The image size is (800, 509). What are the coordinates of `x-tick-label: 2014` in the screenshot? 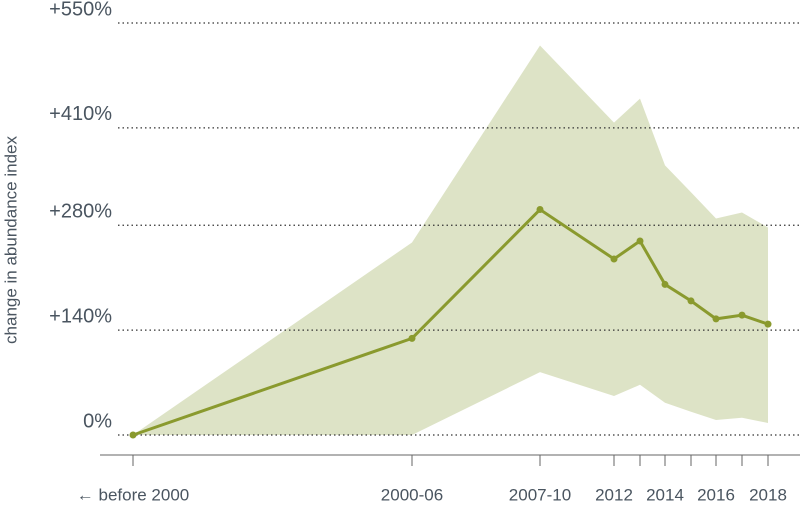 It's located at (665, 494).